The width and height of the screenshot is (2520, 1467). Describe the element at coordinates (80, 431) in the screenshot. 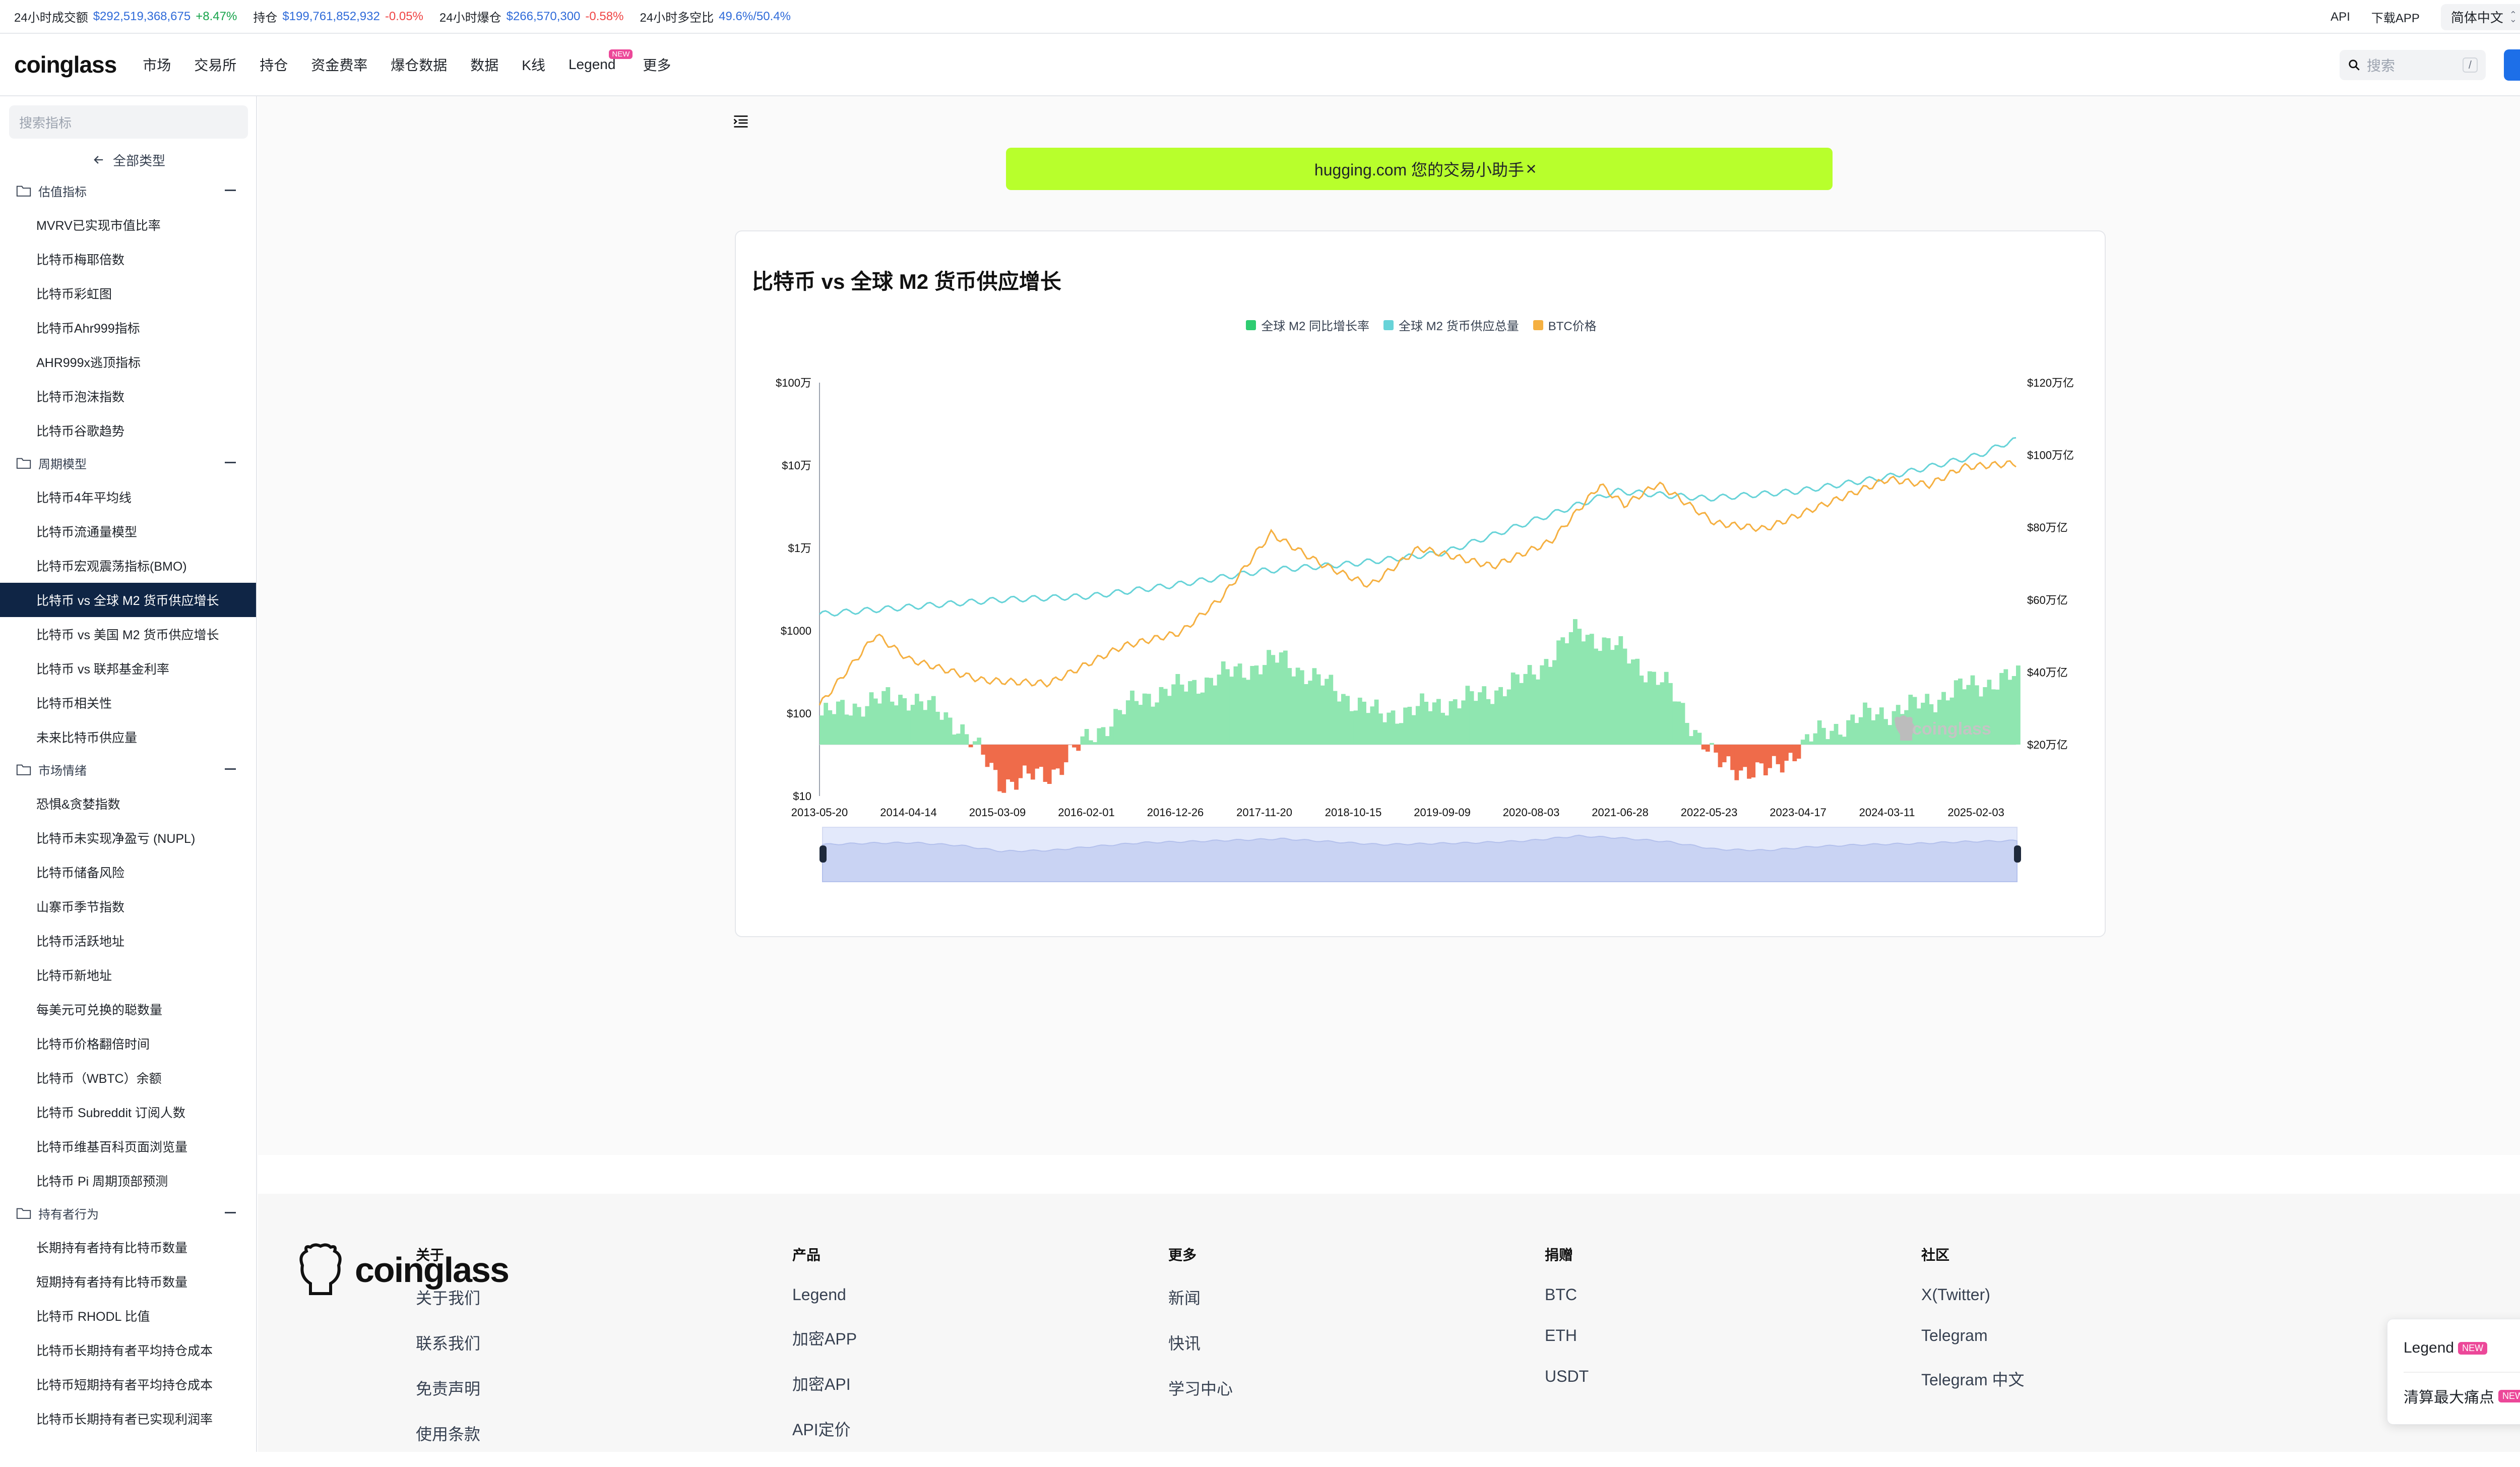

I see `sidebar-item: 比特币谷歌趋势` at that location.